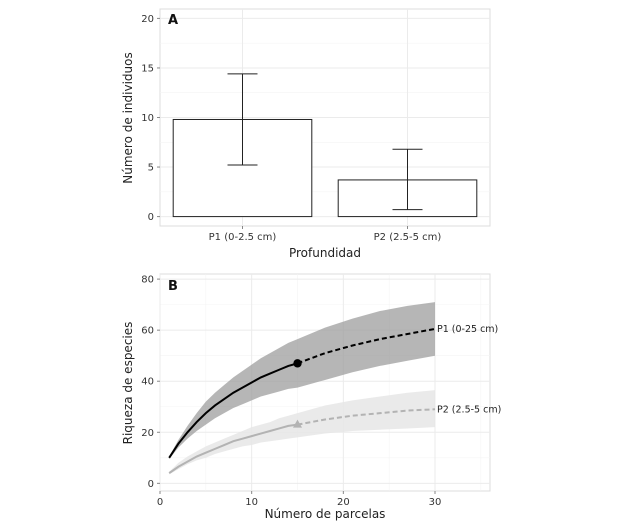 Image resolution: width=630 pixels, height=527 pixels. What do you see at coordinates (297, 423) in the screenshot?
I see `series-2-marker` at bounding box center [297, 423].